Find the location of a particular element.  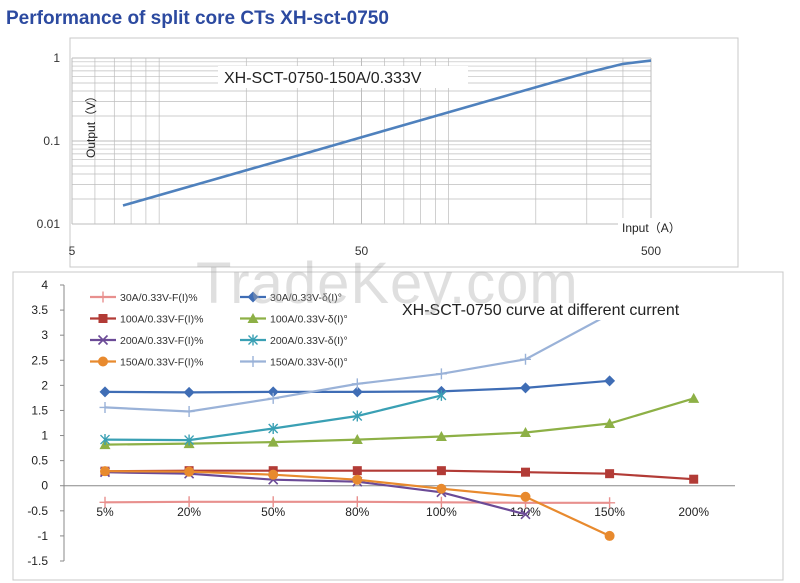

chart1-title: XH-SCT-0750-150A/0.333V is located at coordinates (323, 78).